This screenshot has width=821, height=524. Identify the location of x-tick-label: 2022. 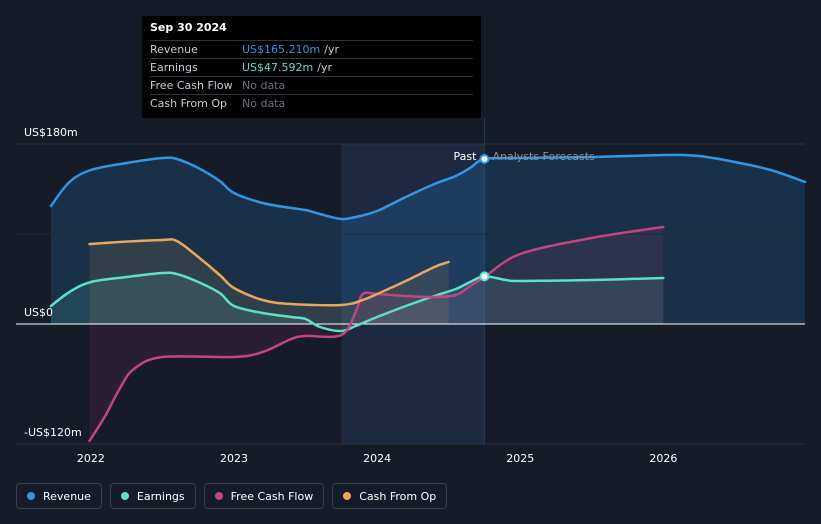
(91, 458).